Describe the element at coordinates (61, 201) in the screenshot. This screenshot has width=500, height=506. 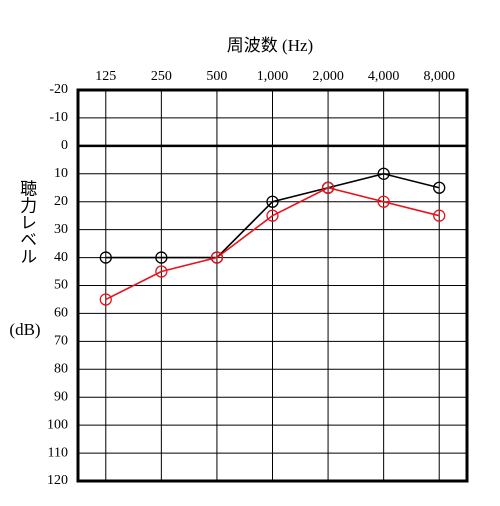
I see `y-tick-label: 20` at that location.